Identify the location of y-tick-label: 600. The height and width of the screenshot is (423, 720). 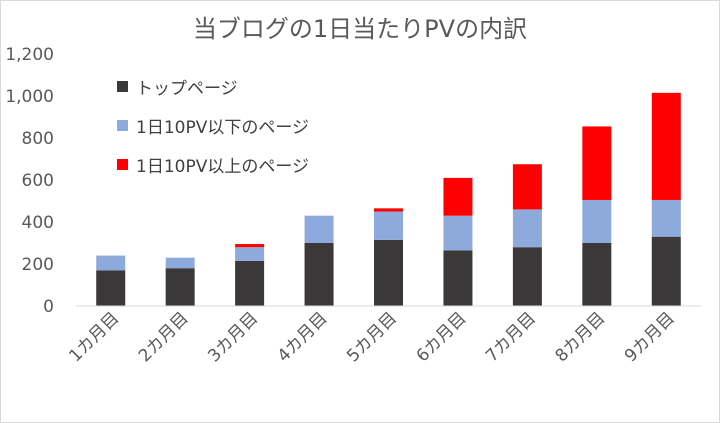
(38, 181).